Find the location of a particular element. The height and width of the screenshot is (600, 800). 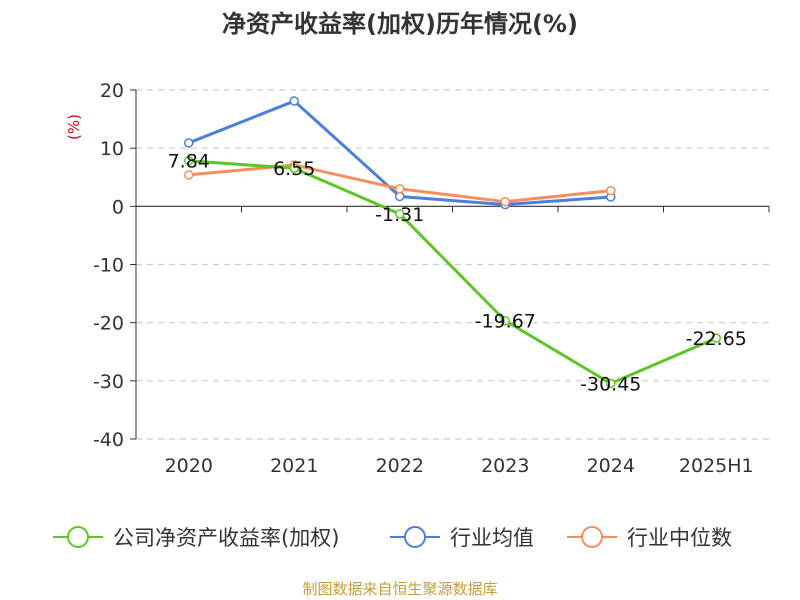

data-label: 6.55 is located at coordinates (294, 169).